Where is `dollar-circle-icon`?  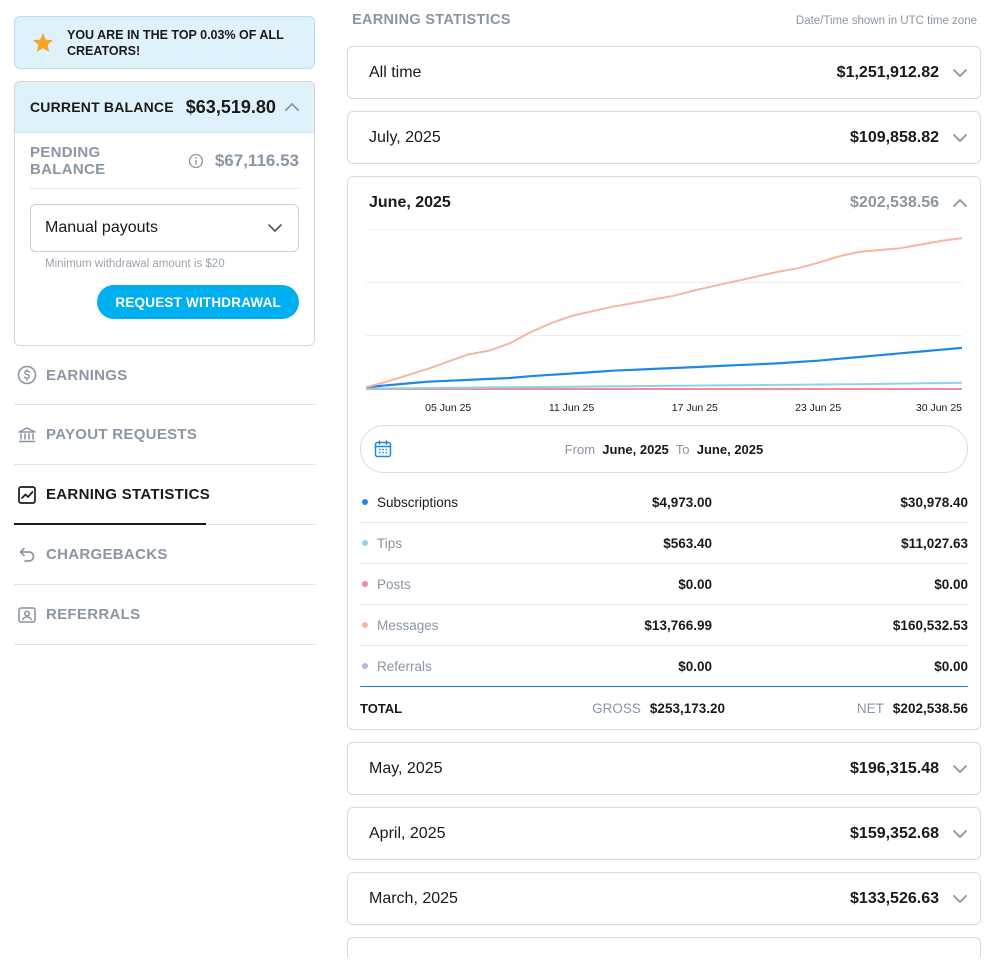 dollar-circle-icon is located at coordinates (27, 375).